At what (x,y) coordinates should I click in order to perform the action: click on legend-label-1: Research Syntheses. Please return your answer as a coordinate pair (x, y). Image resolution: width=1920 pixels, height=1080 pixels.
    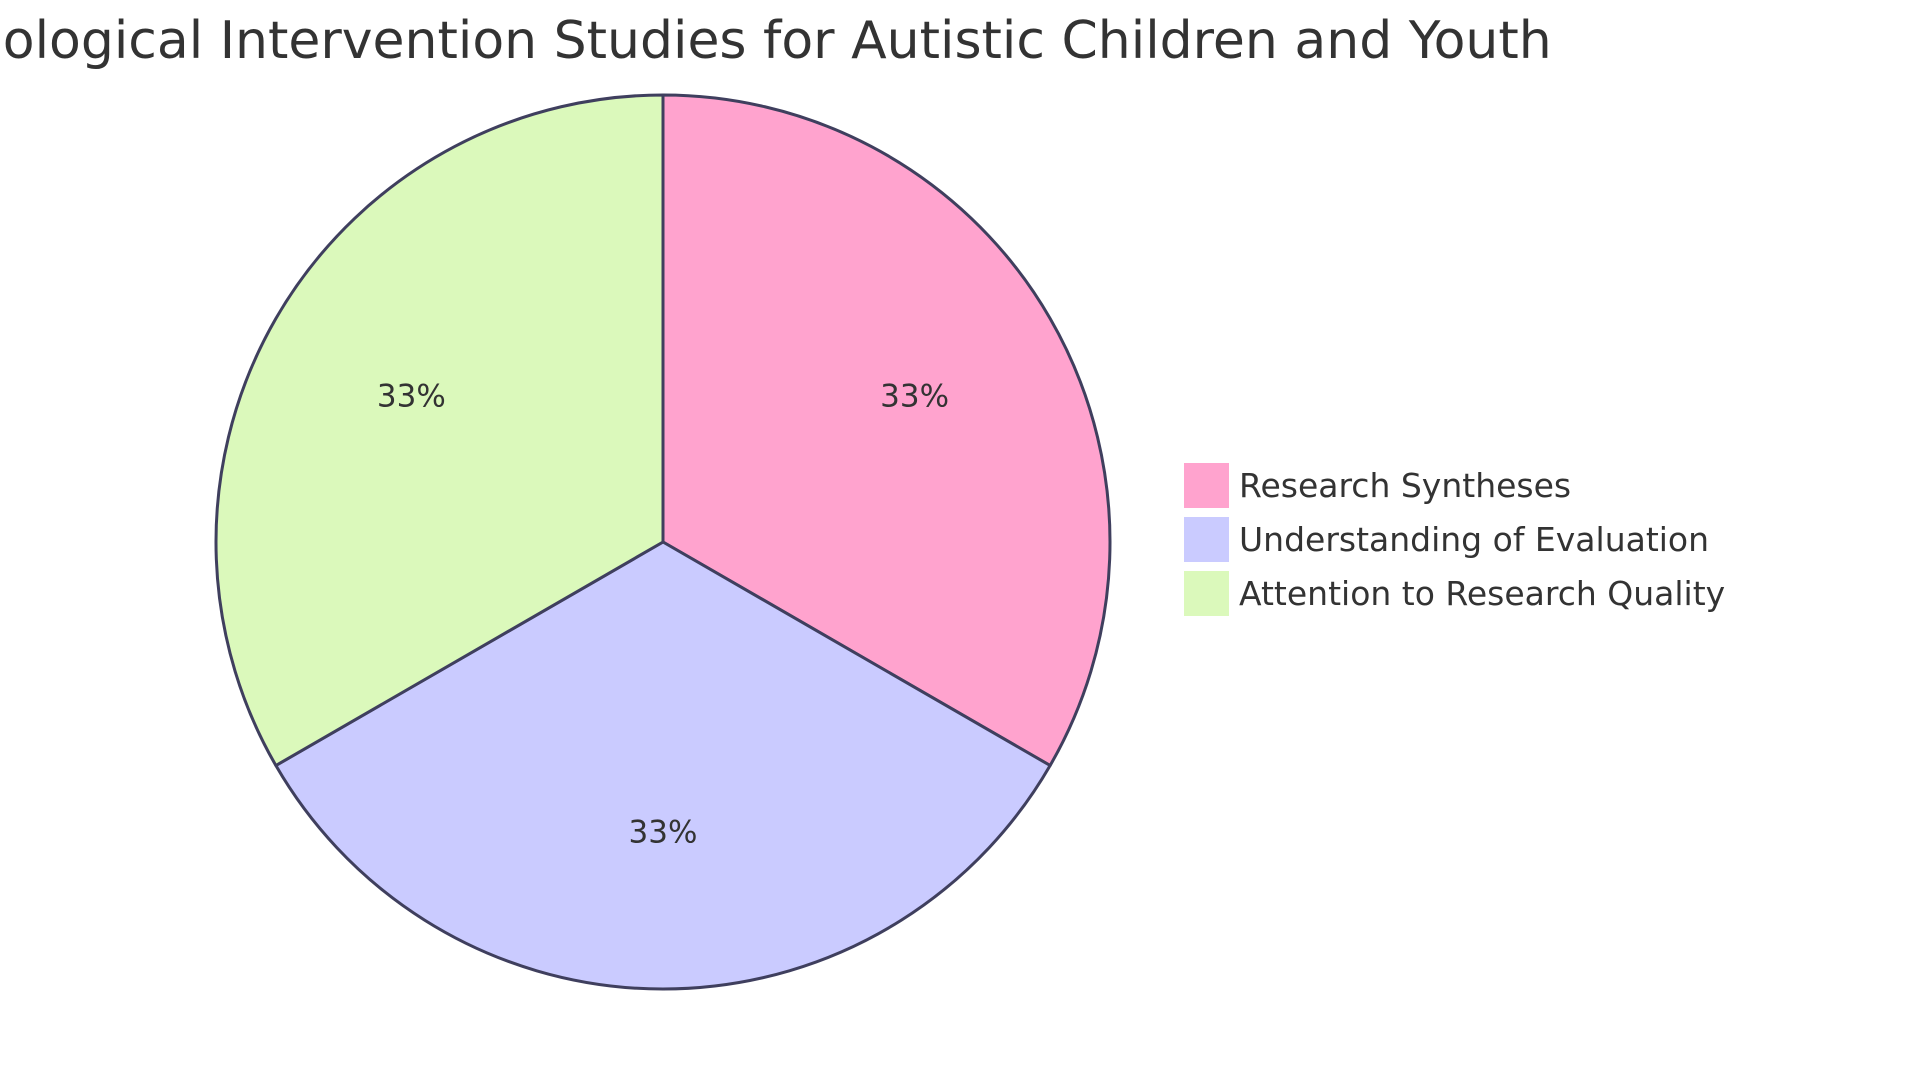
    Looking at the image, I should click on (1405, 485).